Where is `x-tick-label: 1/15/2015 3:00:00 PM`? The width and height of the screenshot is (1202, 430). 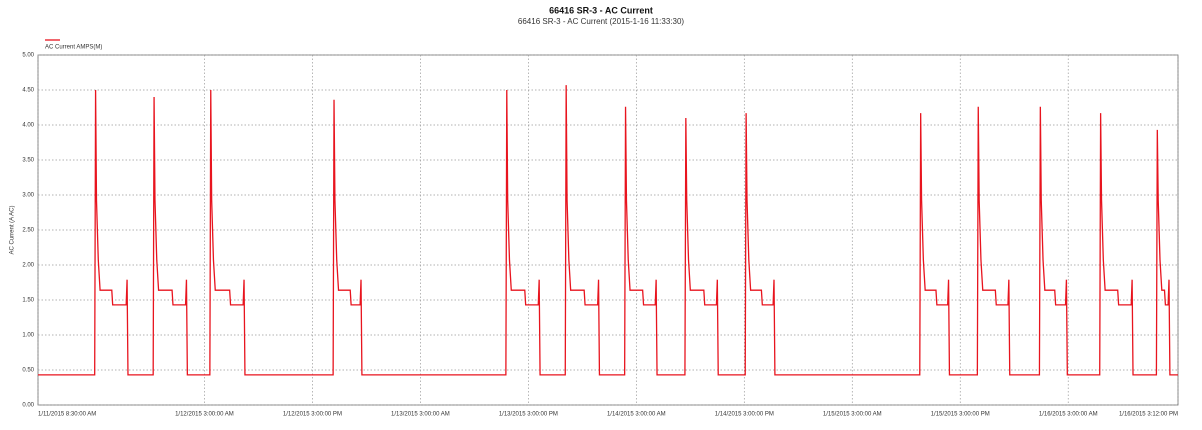
x-tick-label: 1/15/2015 3:00:00 PM is located at coordinates (960, 415).